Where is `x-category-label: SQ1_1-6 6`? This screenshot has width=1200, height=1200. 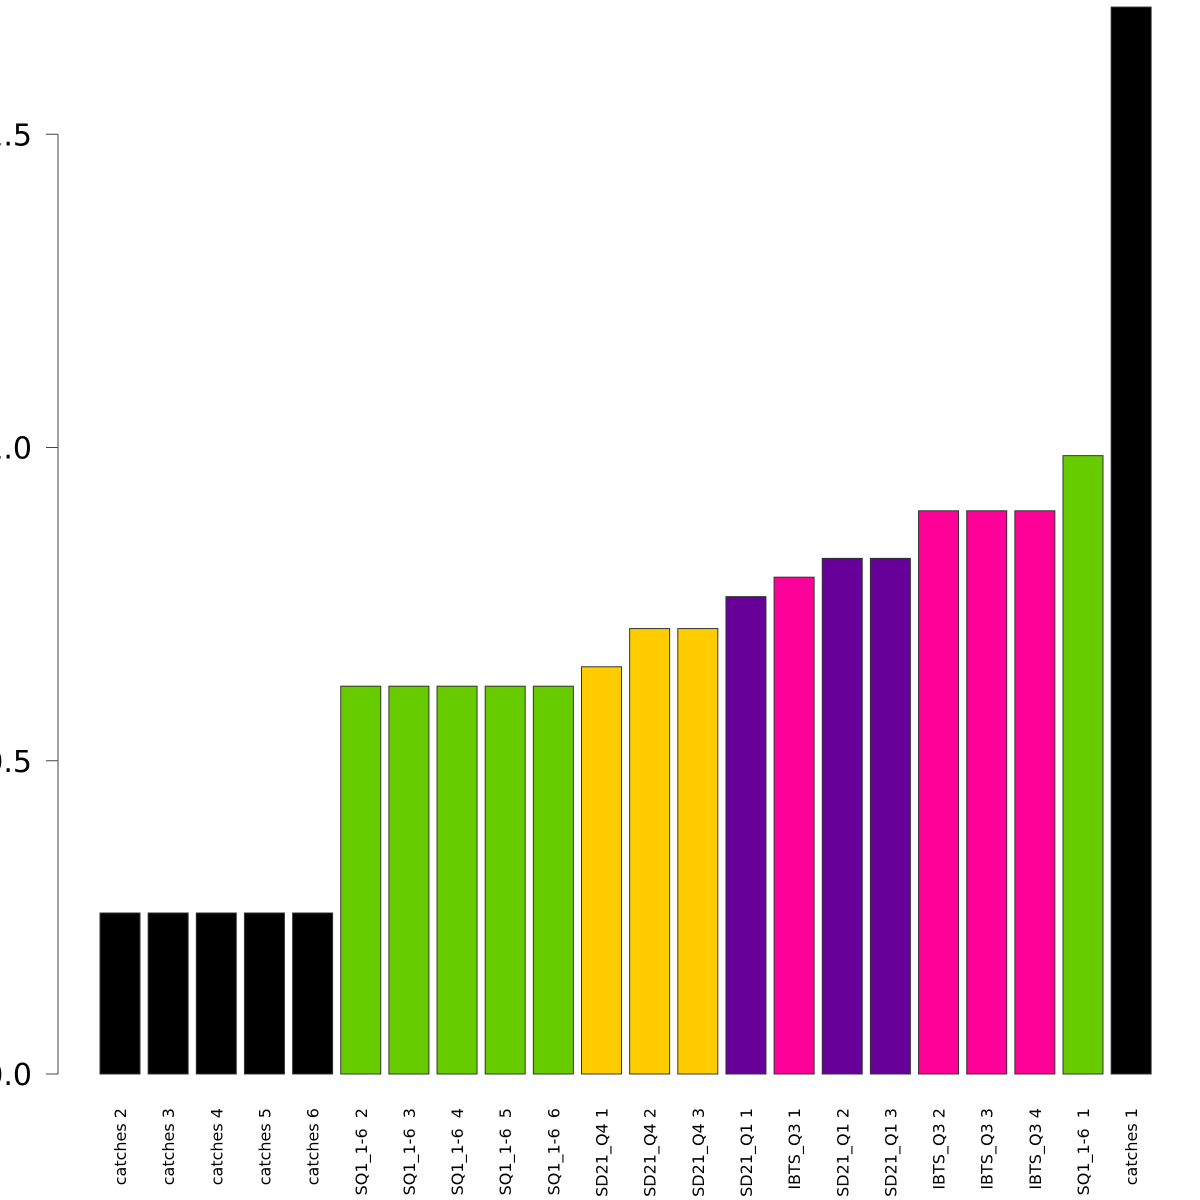 x-category-label: SQ1_1-6 6 is located at coordinates (554, 1151).